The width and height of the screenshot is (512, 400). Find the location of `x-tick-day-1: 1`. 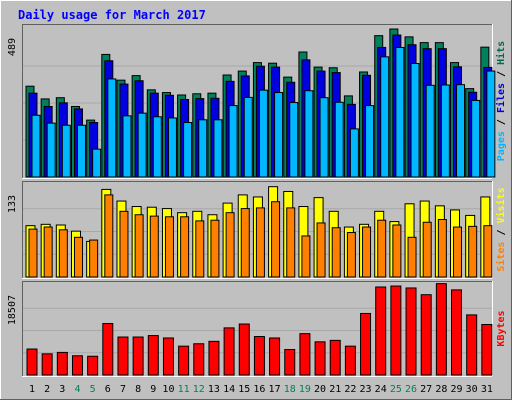

x-tick-day-1: 1 is located at coordinates (32, 389).